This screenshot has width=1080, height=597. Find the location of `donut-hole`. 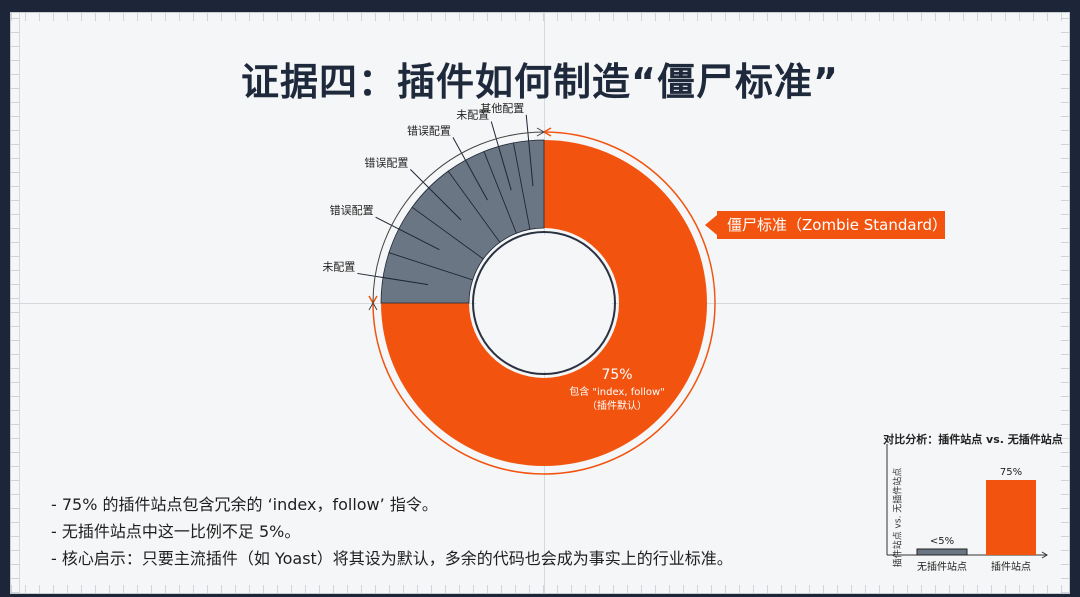

donut-hole is located at coordinates (544, 303).